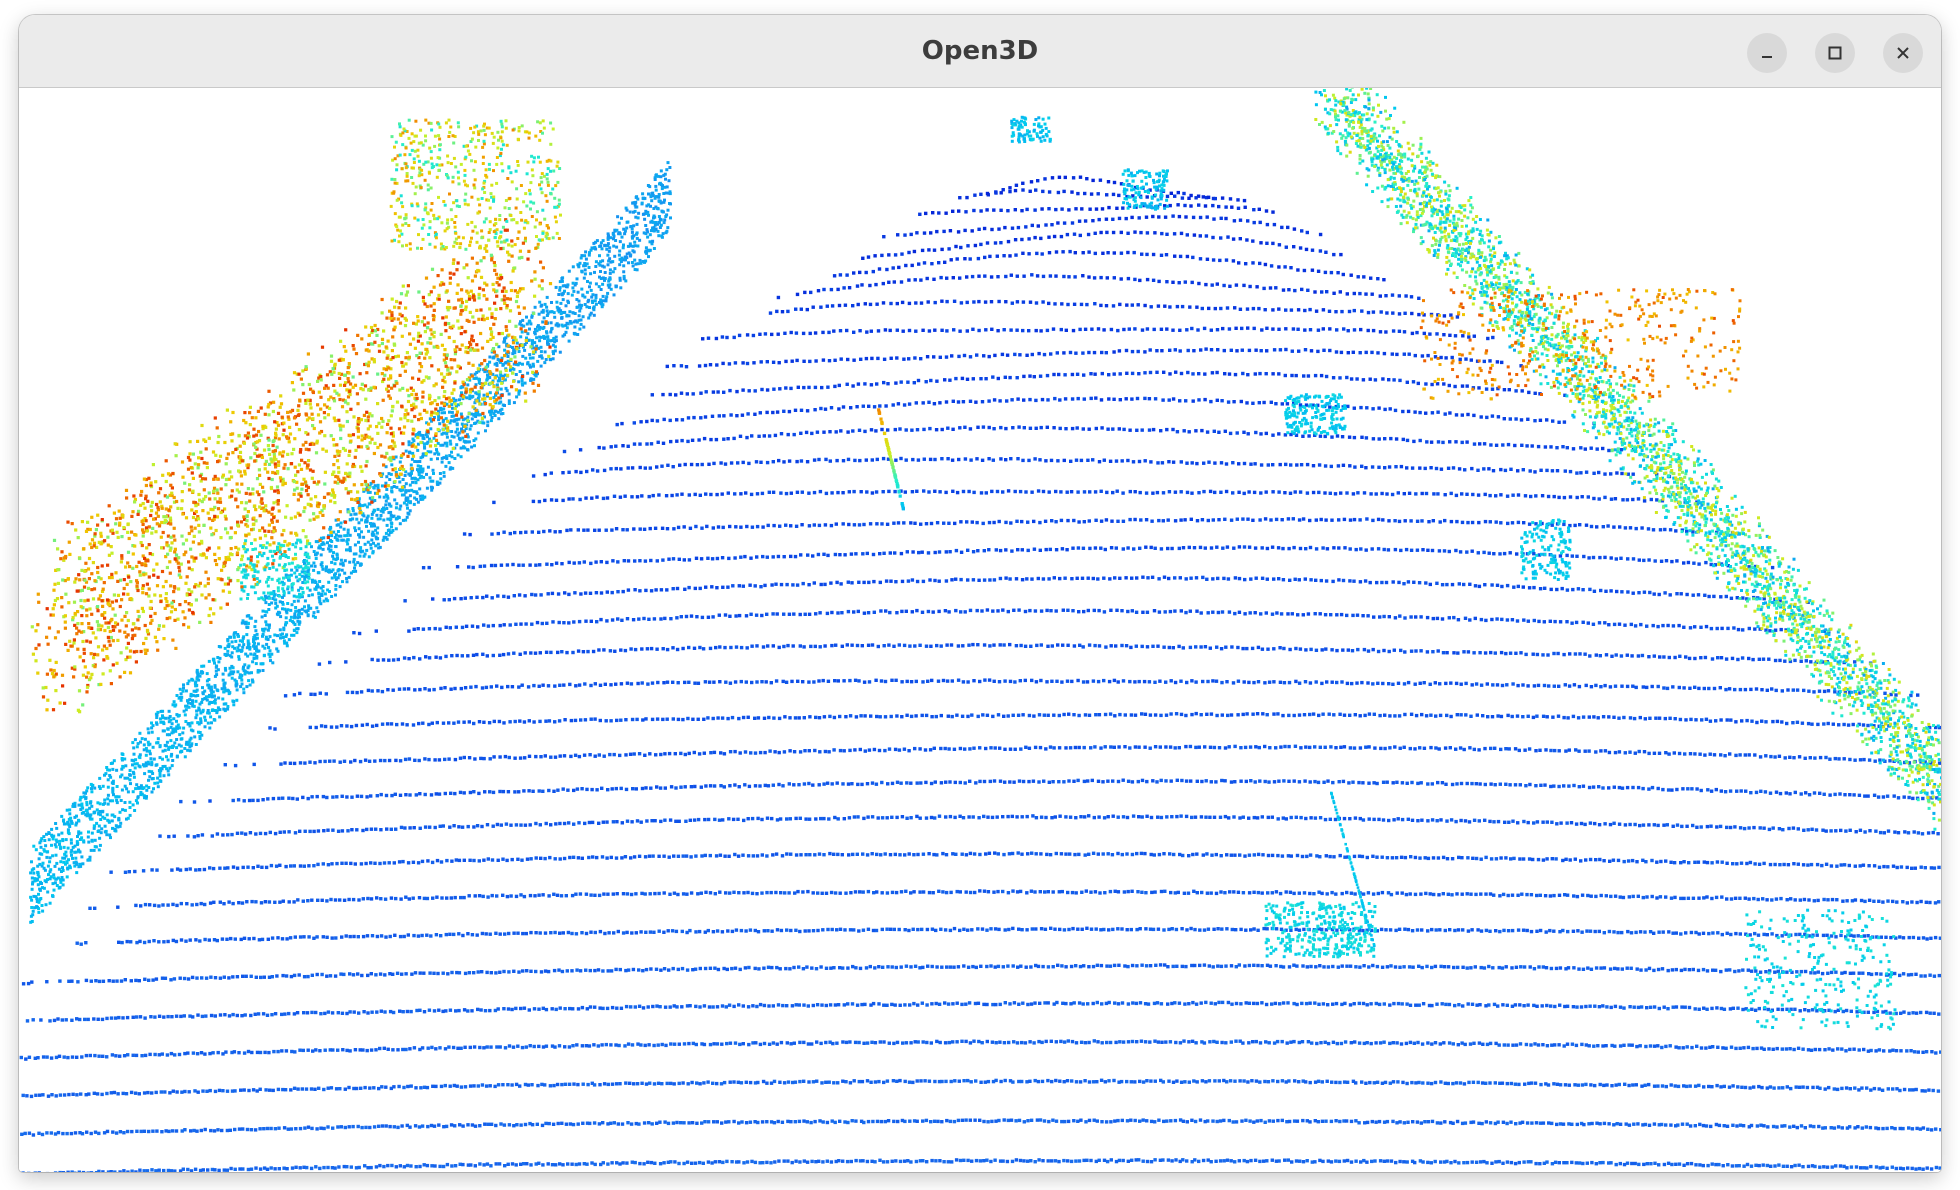 Image resolution: width=1960 pixels, height=1190 pixels. I want to click on title-bar: Open3D, so click(980, 51).